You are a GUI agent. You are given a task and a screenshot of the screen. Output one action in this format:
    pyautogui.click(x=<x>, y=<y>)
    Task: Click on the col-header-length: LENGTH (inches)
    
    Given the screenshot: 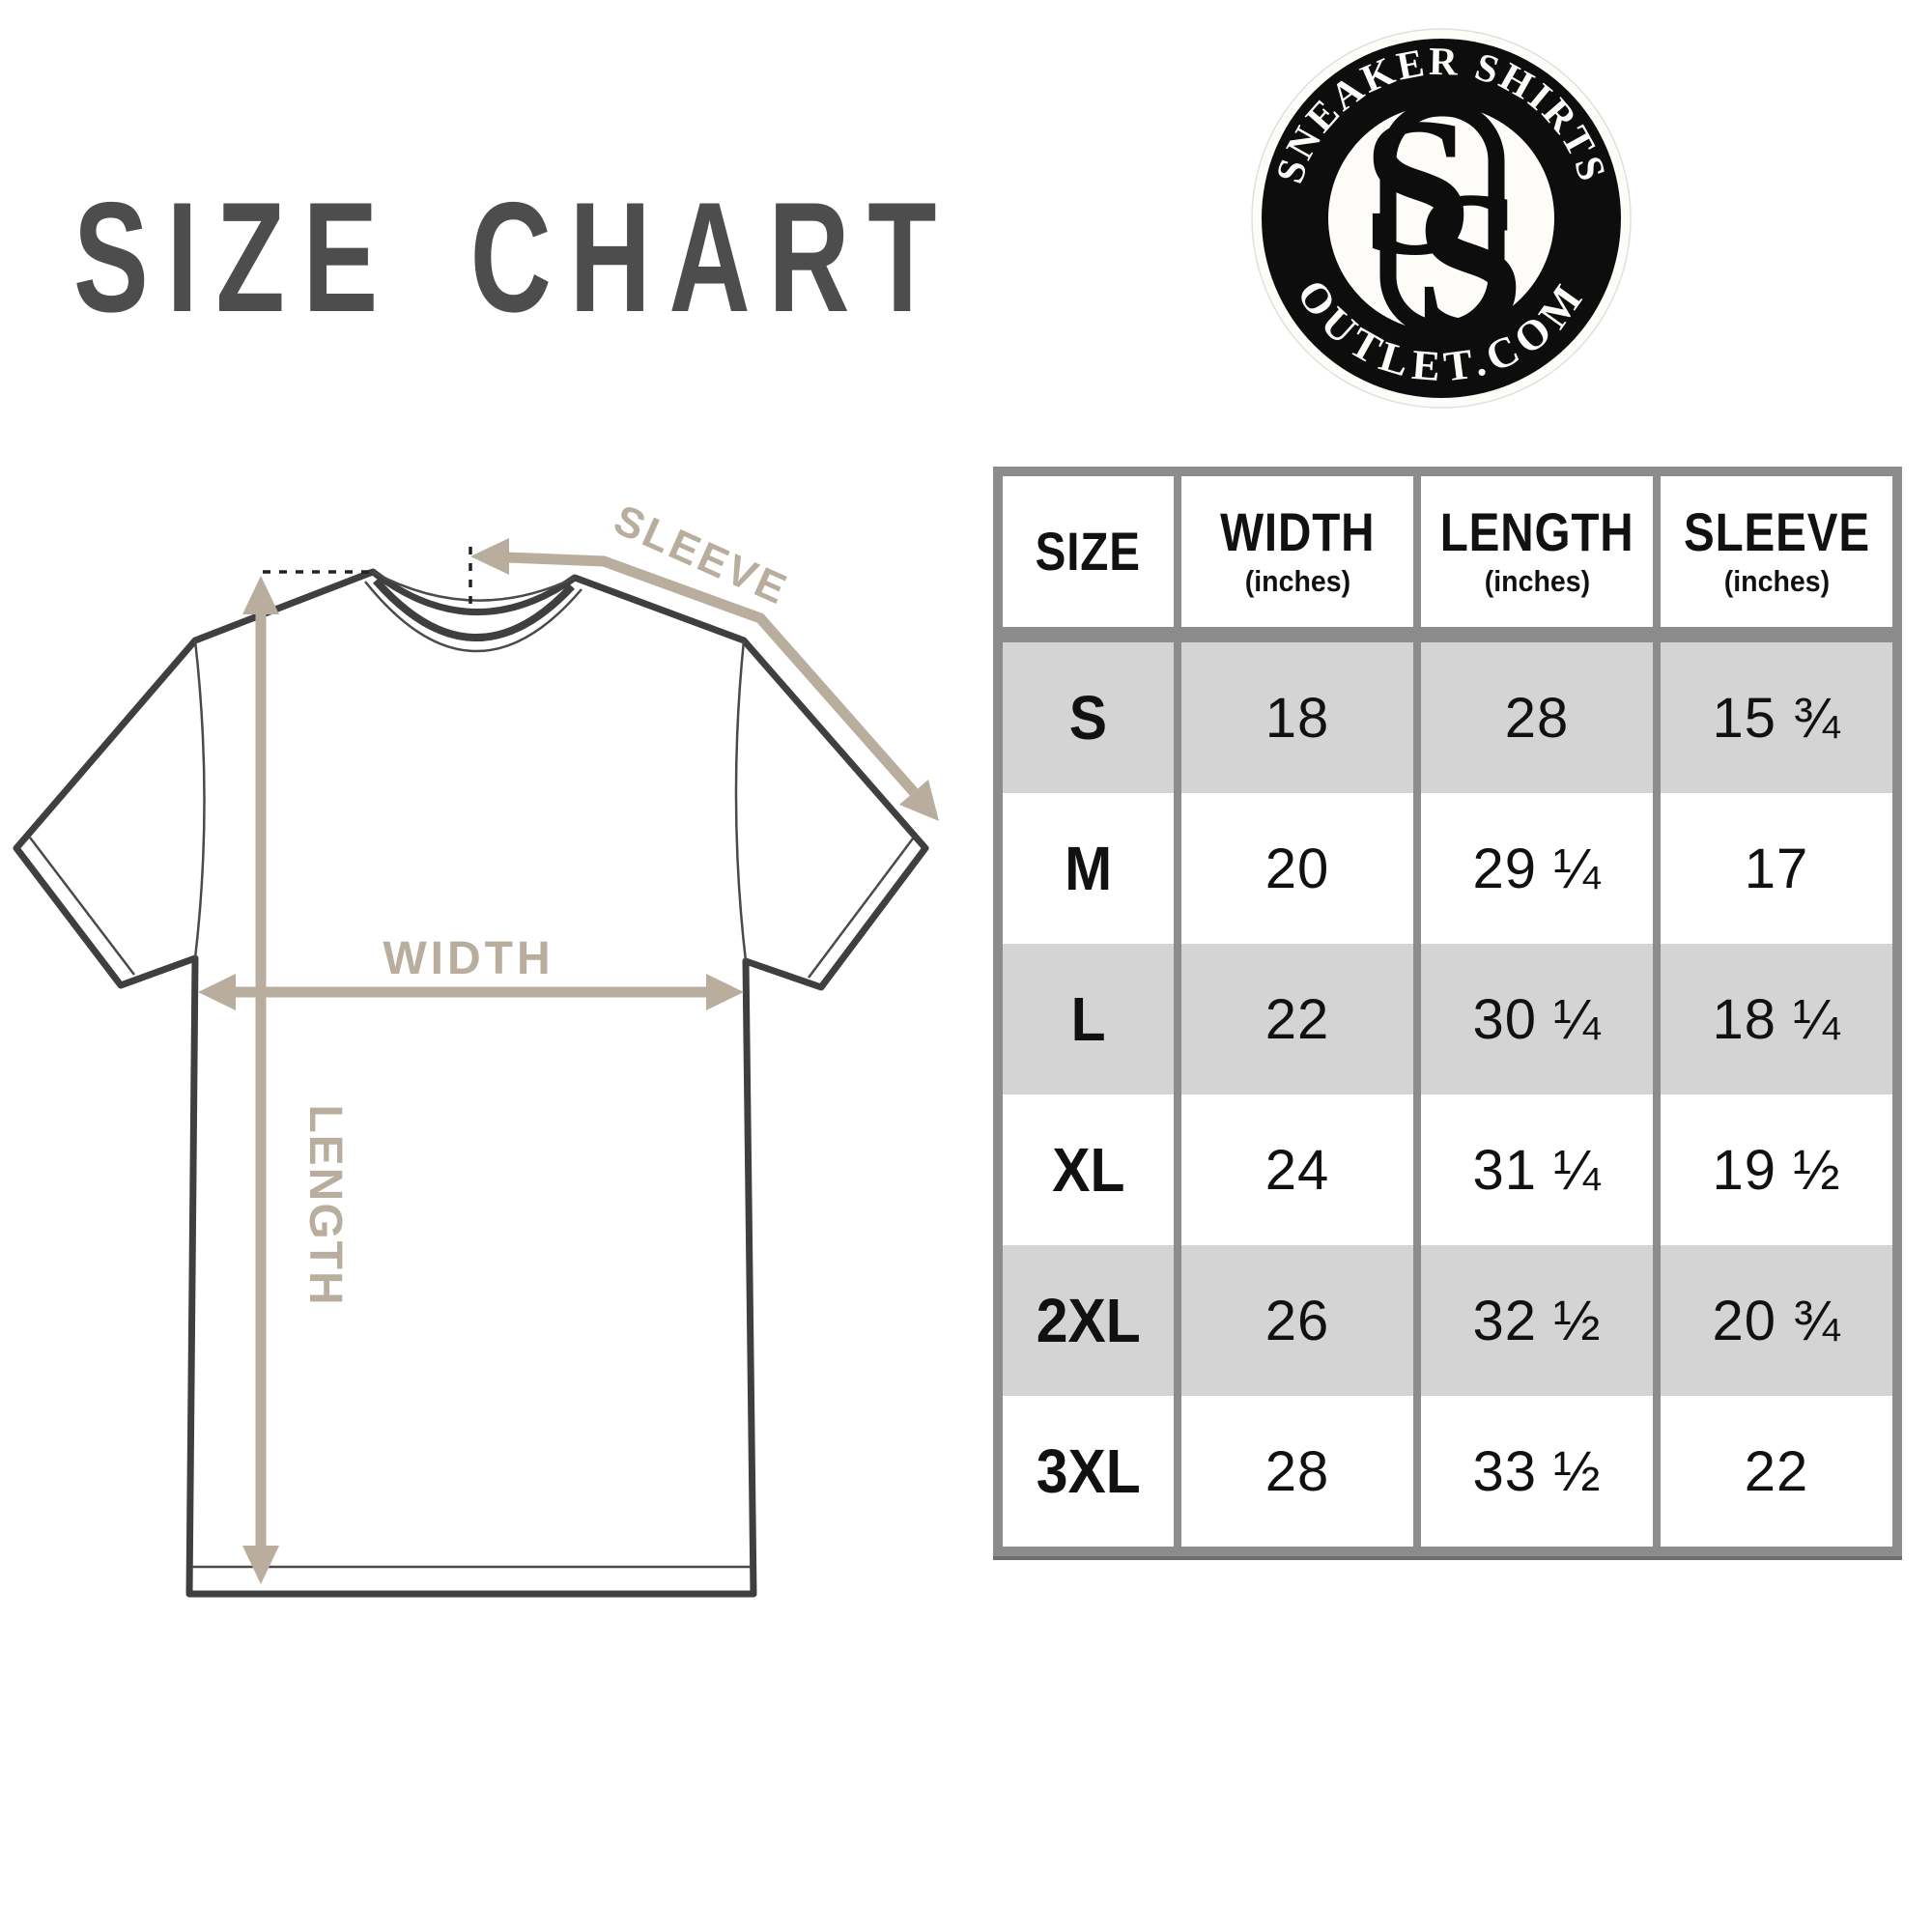 What is the action you would take?
    pyautogui.click(x=1537, y=559)
    